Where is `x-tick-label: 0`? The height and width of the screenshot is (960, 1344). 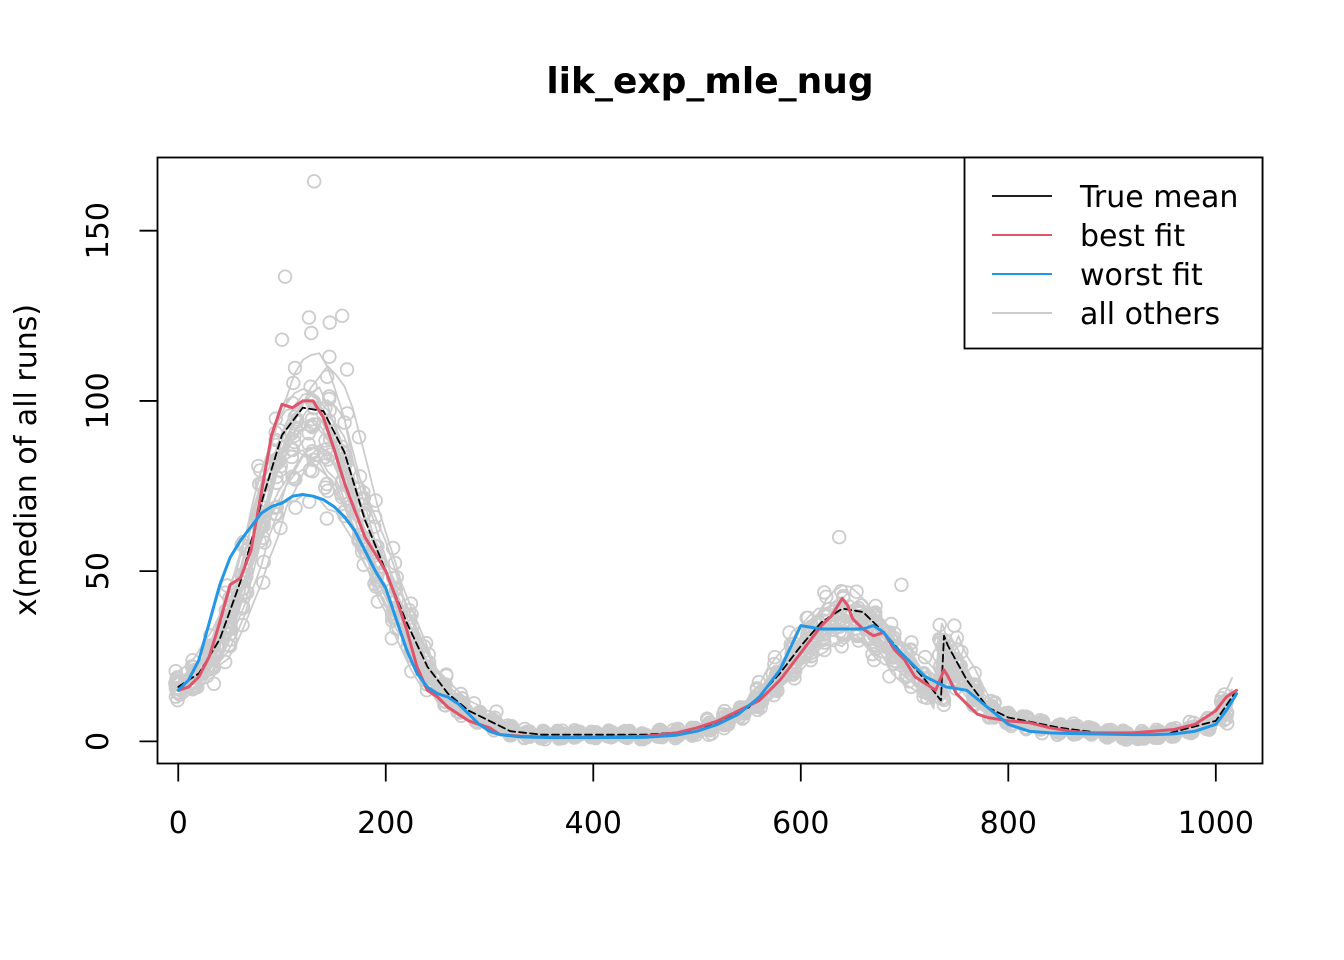
x-tick-label: 0 is located at coordinates (178, 823).